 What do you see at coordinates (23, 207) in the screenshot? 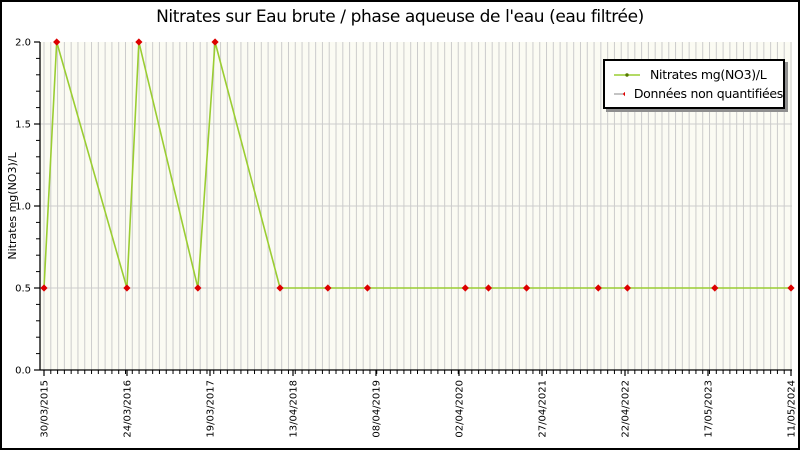
I see `y-tick-label: 1.0` at bounding box center [23, 207].